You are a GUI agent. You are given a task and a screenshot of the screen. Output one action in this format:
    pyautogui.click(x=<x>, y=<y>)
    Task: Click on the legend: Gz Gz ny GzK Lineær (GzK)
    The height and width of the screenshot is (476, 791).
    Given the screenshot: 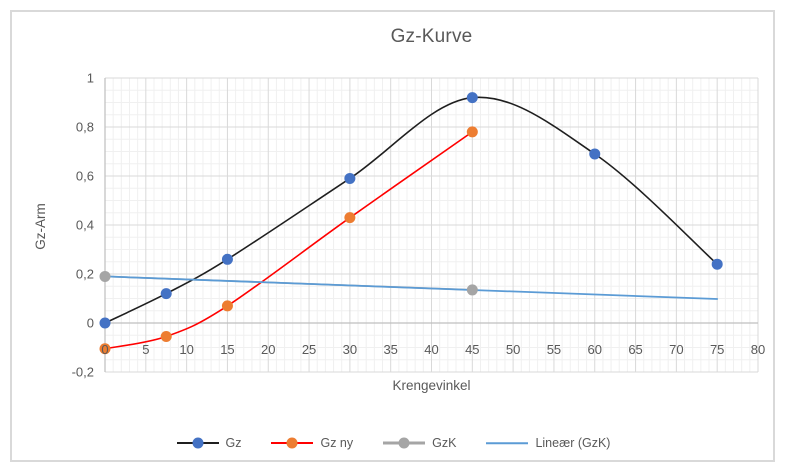 What is the action you would take?
    pyautogui.click(x=393, y=443)
    